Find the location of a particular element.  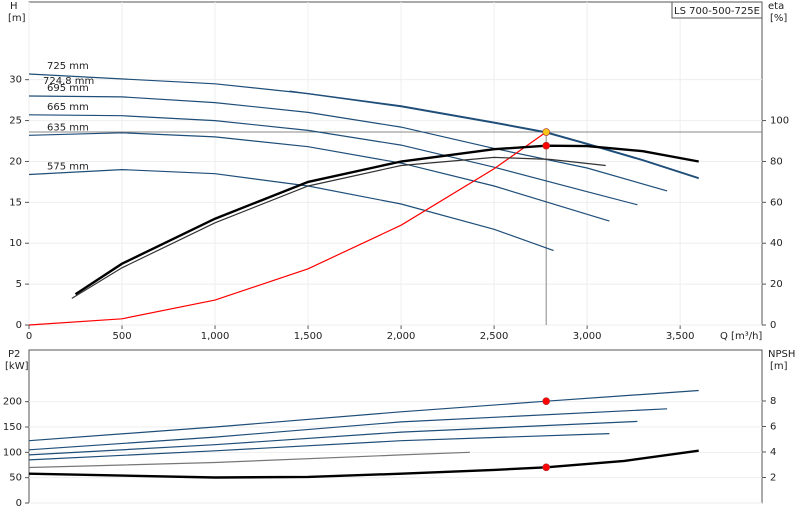

y-axis-label: P2 is located at coordinates (14, 354).